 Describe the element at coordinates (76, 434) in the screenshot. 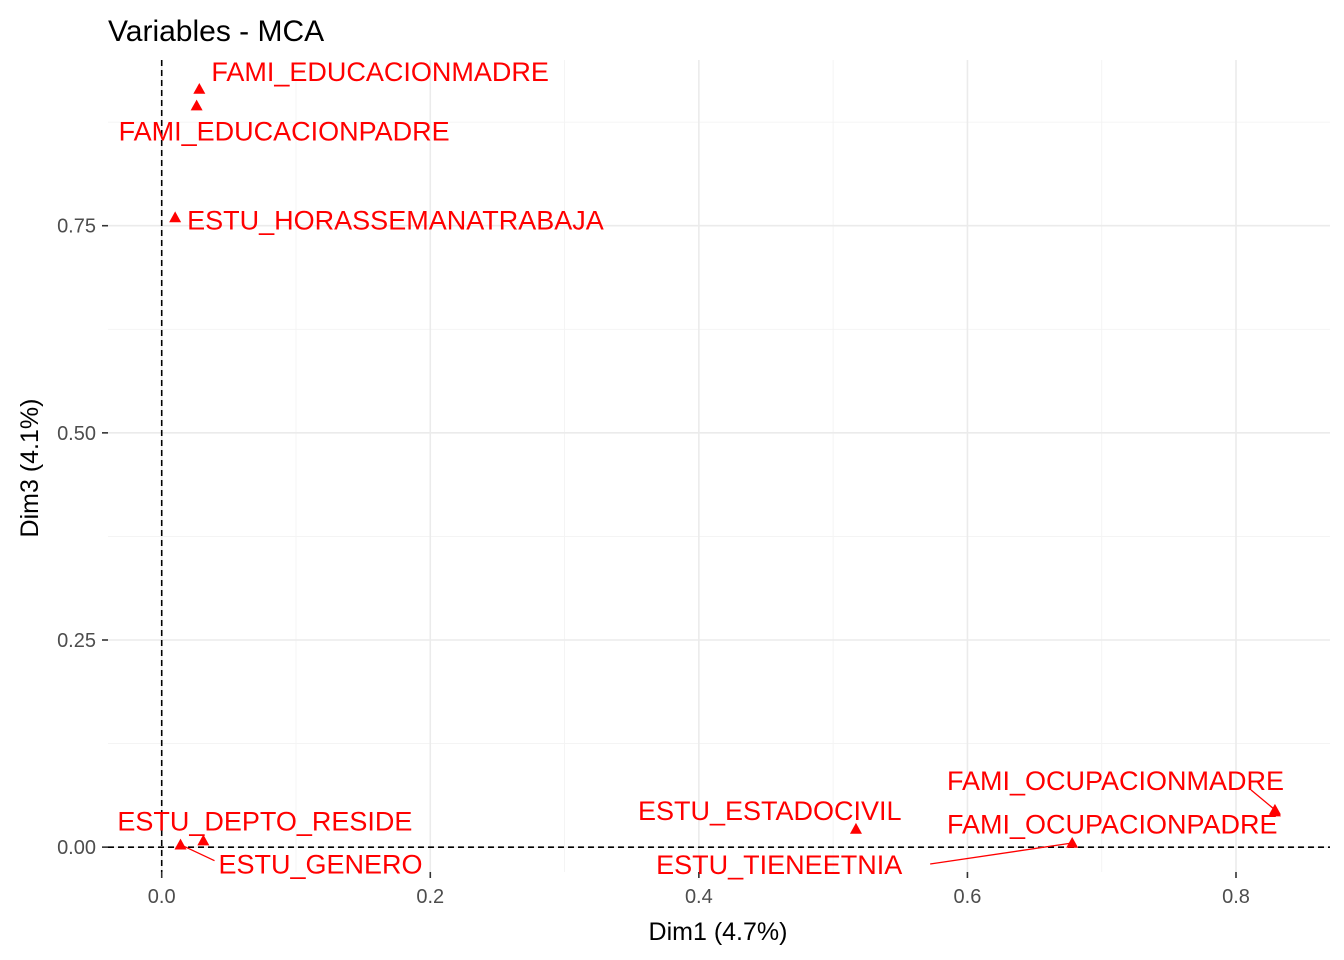

I see `y-tick-label: 0.50` at that location.